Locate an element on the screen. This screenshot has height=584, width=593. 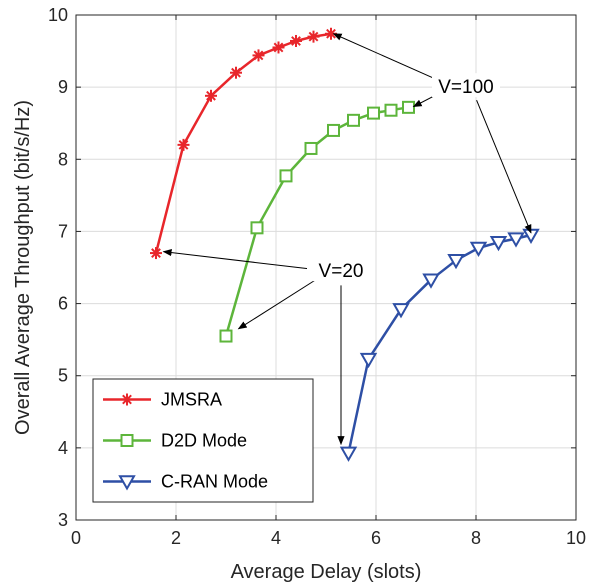
annotation-label: V=20 is located at coordinates (341, 271).